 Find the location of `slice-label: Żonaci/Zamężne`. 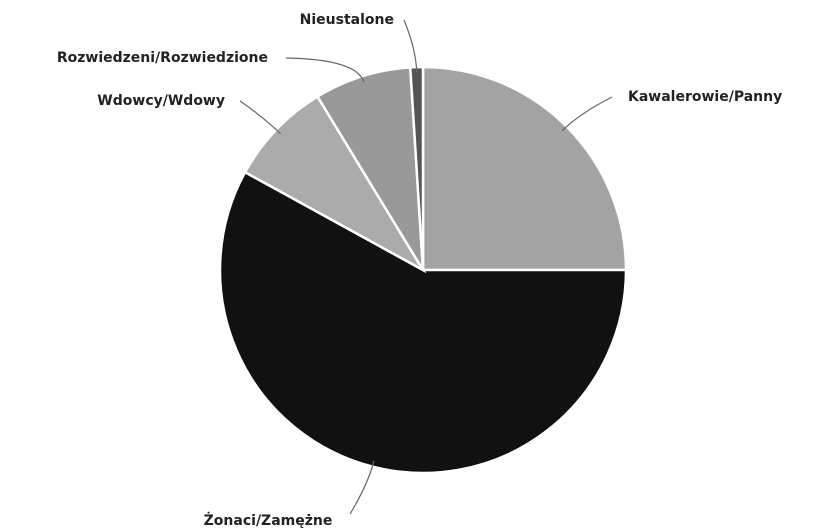

slice-label: Żonaci/Zamężne is located at coordinates (268, 520).